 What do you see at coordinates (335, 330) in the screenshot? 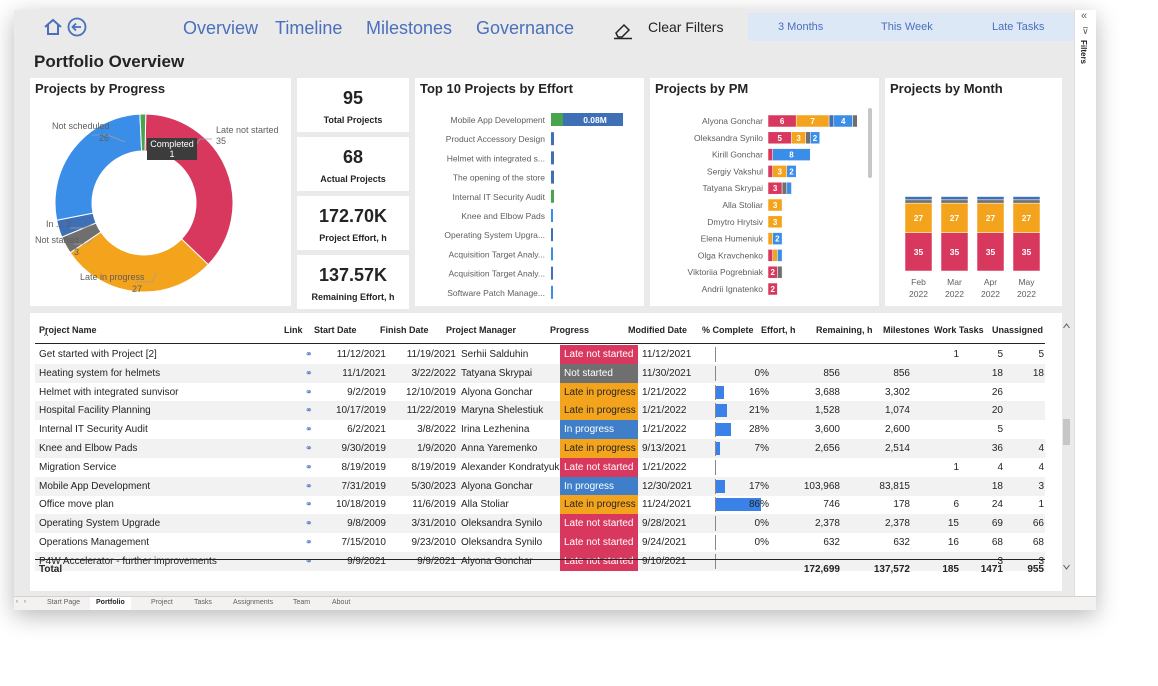
I see `col-start-date: Start Date` at bounding box center [335, 330].